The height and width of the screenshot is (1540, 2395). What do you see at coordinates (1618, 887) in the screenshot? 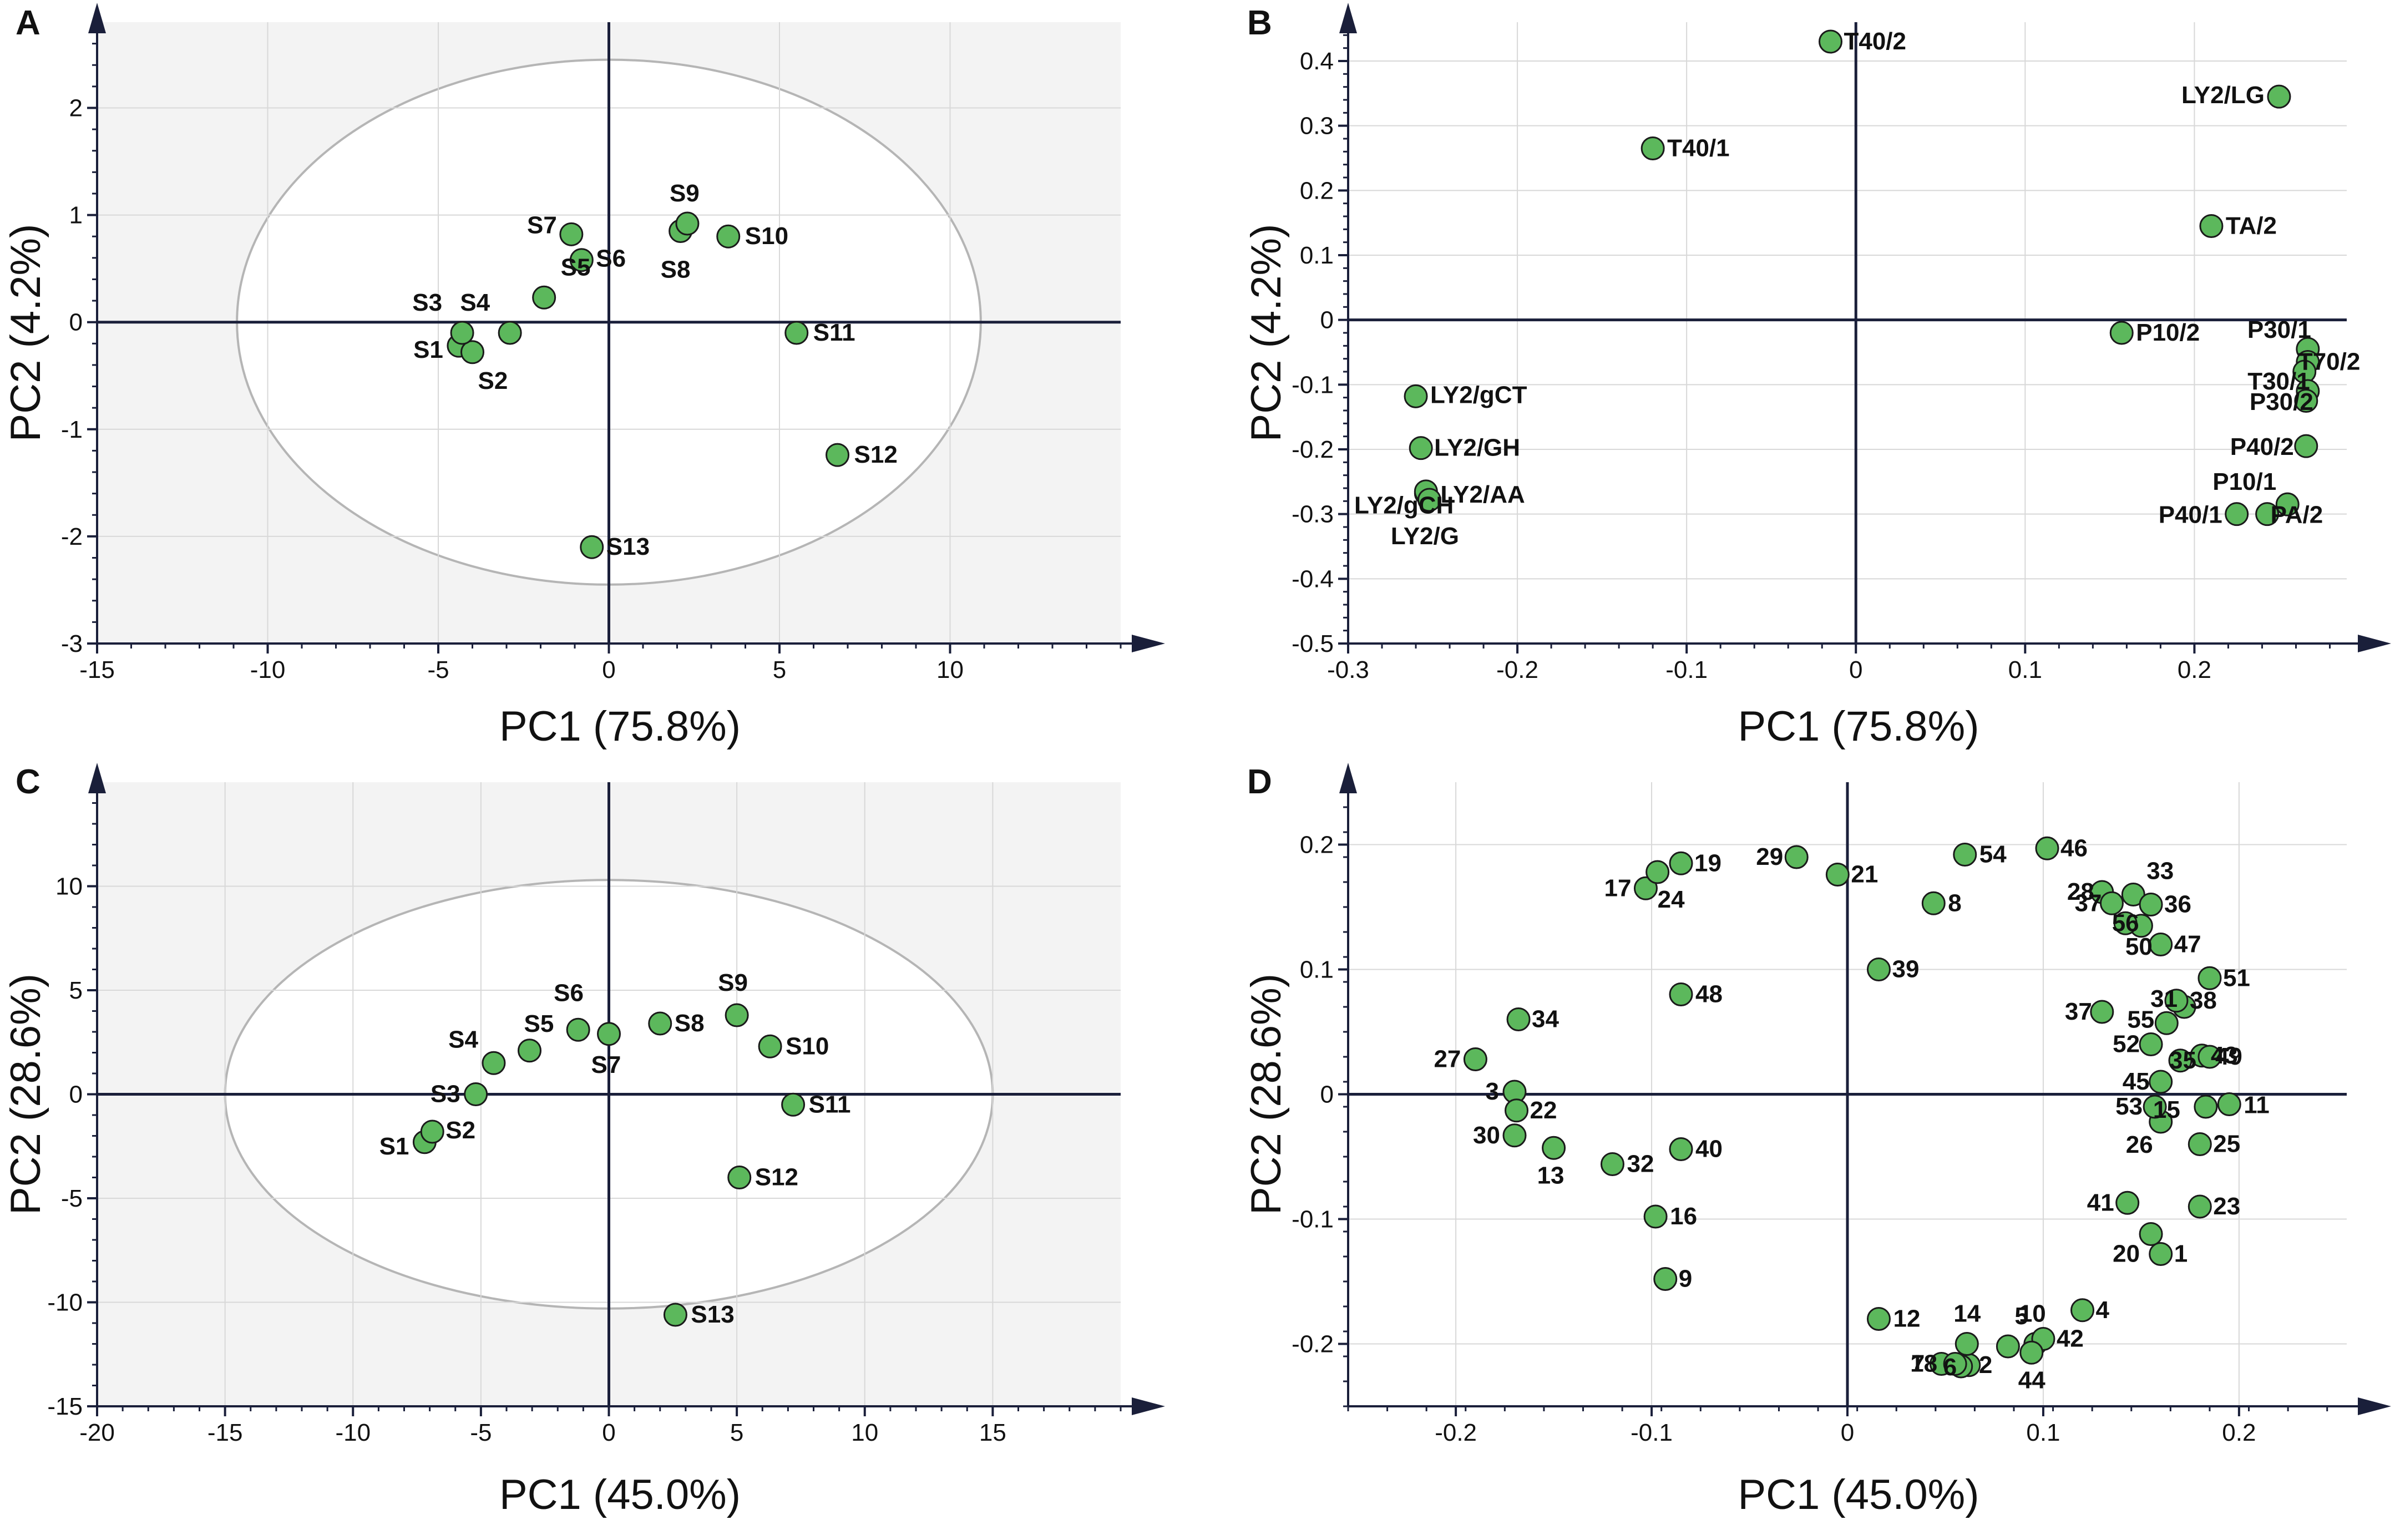
I see `point-label: 17` at bounding box center [1618, 887].